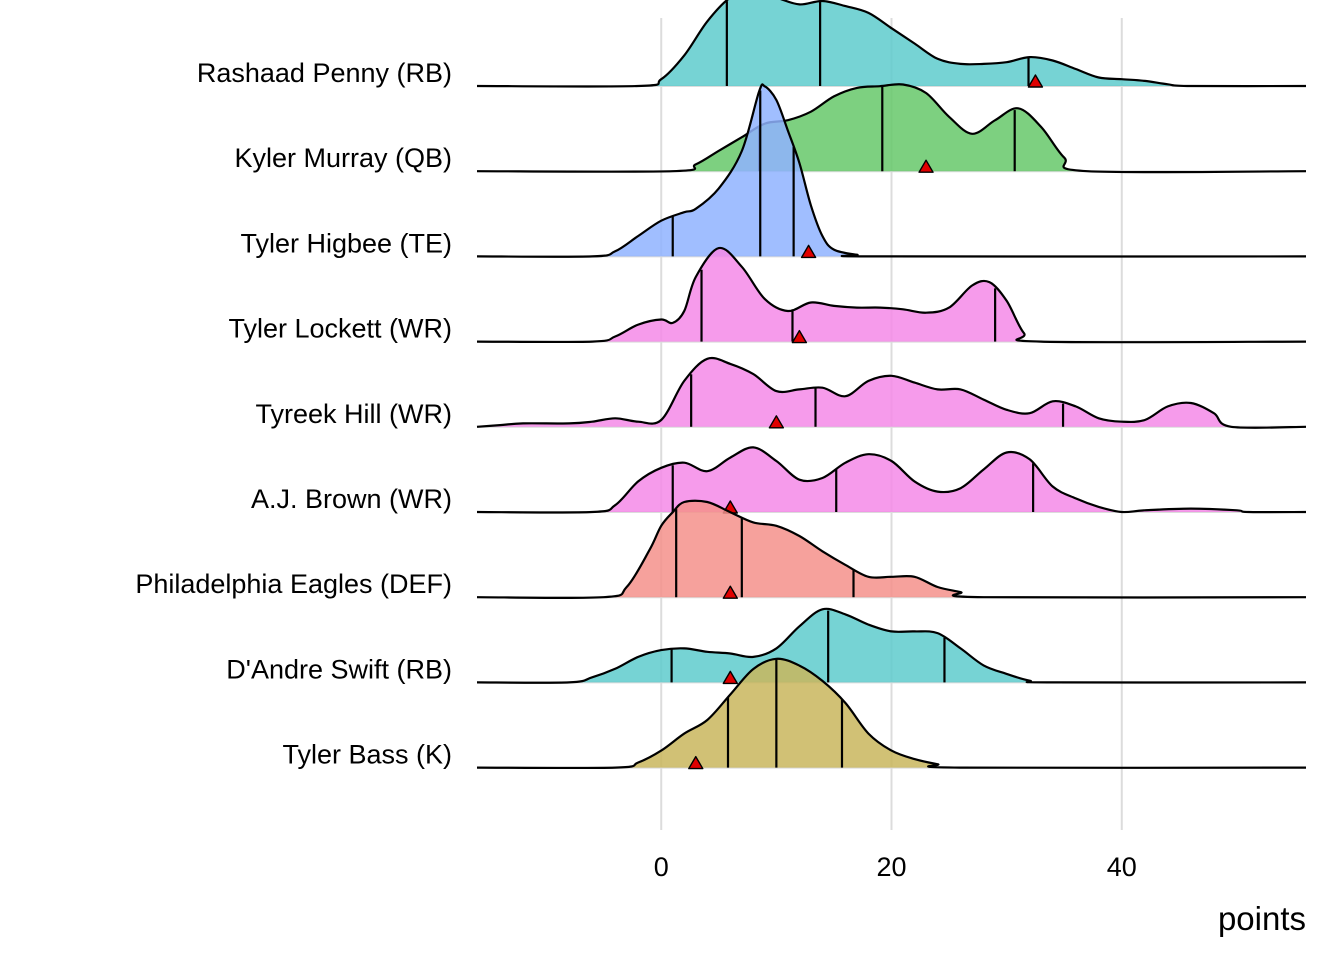 This screenshot has width=1344, height=965. What do you see at coordinates (1262, 918) in the screenshot?
I see `x-axis-title: points` at bounding box center [1262, 918].